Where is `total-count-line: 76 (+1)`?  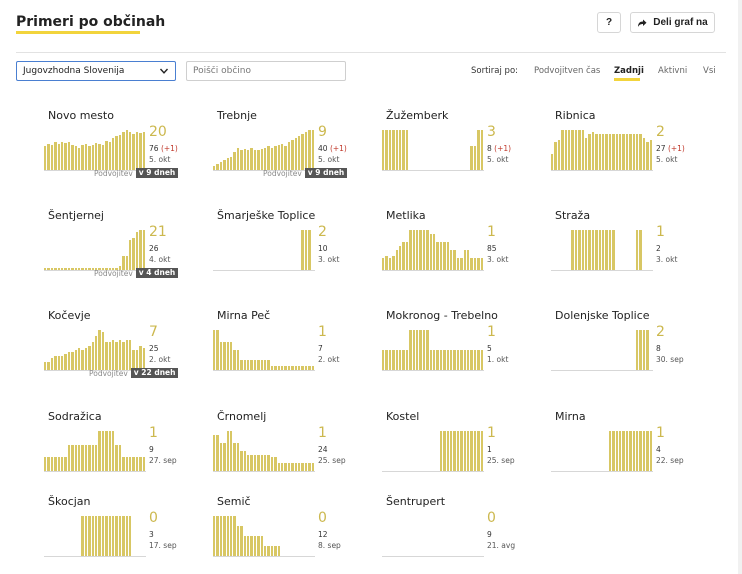 total-count-line: 76 (+1) is located at coordinates (163, 148).